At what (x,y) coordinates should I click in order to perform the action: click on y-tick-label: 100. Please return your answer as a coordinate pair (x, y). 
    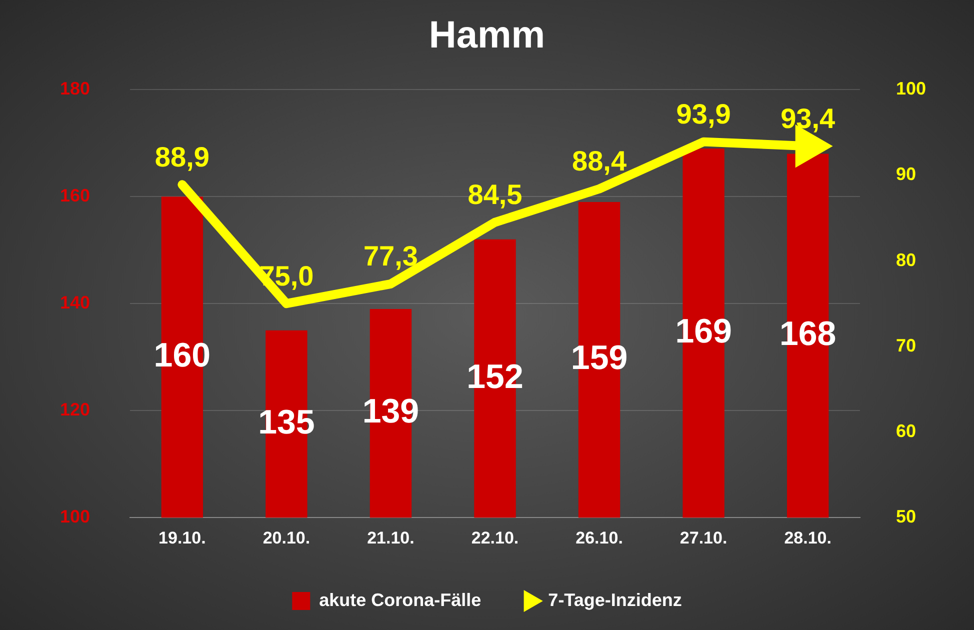
    Looking at the image, I should click on (75, 516).